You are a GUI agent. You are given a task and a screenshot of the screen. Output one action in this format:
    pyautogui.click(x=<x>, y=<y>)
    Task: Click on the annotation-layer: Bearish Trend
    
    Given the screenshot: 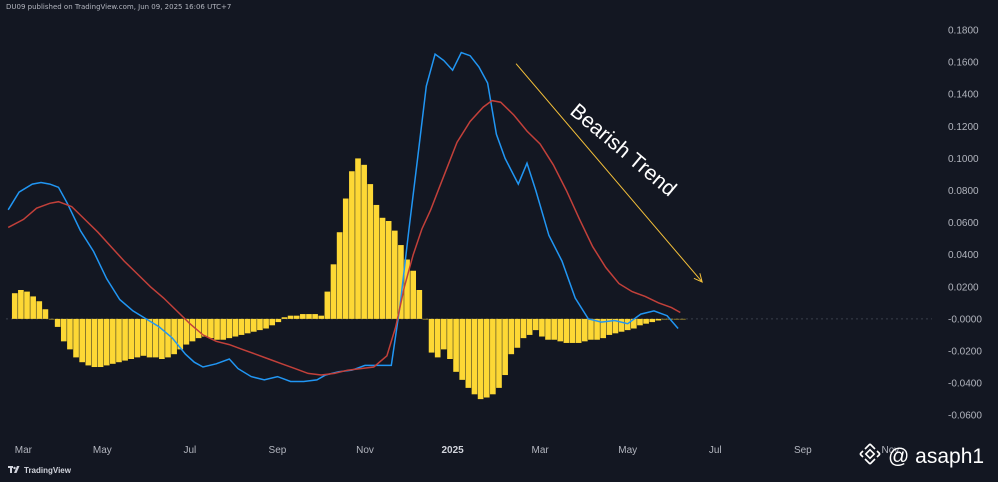 What is the action you would take?
    pyautogui.click(x=609, y=173)
    